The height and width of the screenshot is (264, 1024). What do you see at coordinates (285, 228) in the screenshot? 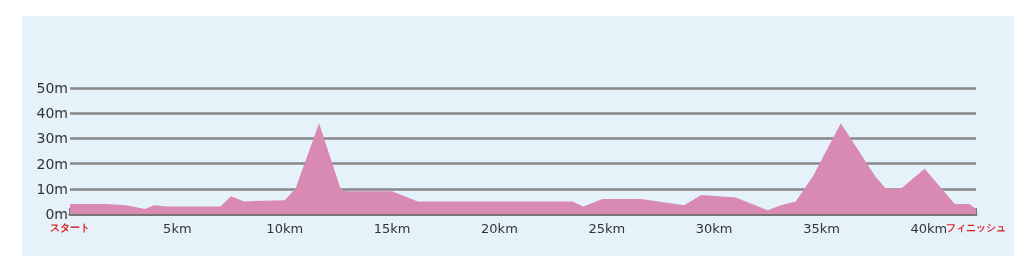
I see `x-tick-label: 10km` at bounding box center [285, 228].